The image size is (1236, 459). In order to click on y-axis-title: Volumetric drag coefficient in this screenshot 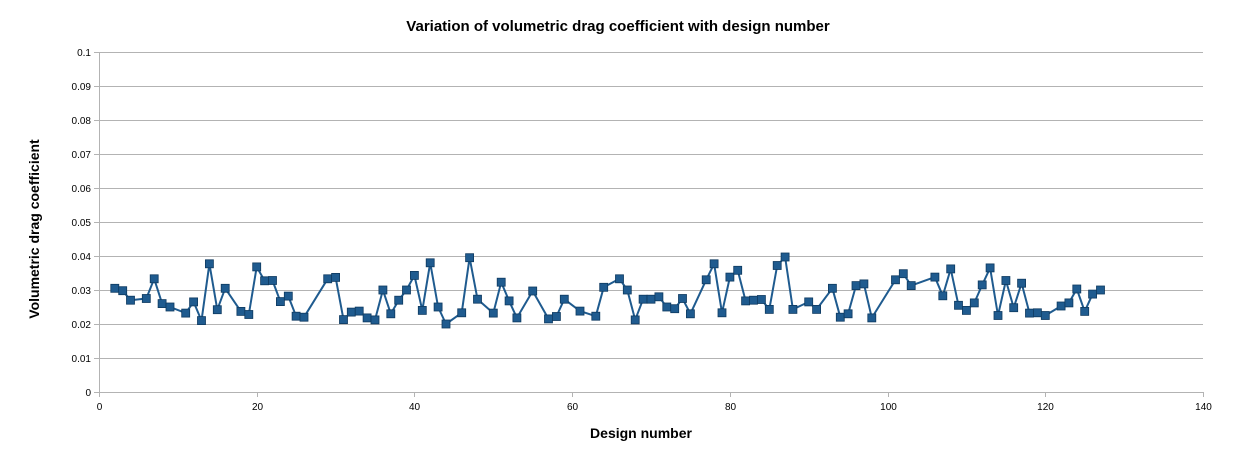, I will do `click(34, 229)`.